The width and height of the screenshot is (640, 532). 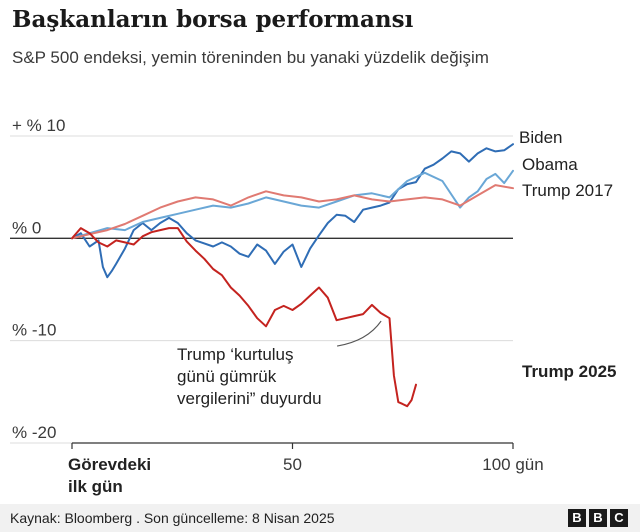 What do you see at coordinates (235, 354) in the screenshot?
I see `annotation-text: Trump ‘kurtuluş` at bounding box center [235, 354].